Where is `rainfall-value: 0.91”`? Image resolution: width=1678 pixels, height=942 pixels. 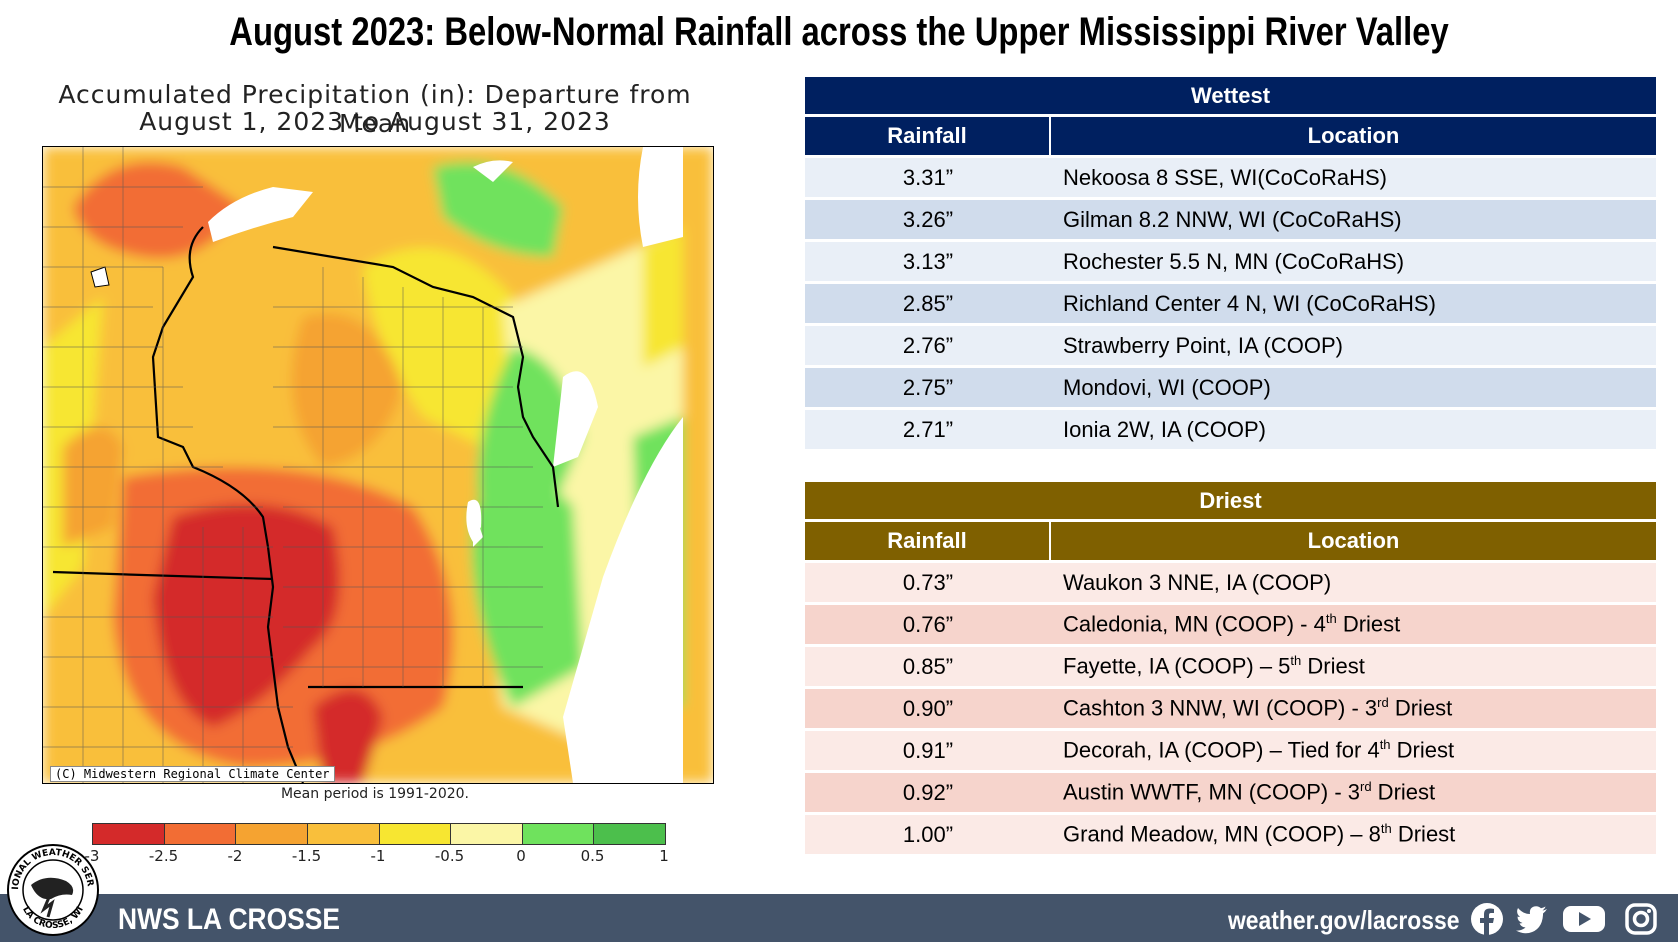 rainfall-value: 0.91” is located at coordinates (928, 750).